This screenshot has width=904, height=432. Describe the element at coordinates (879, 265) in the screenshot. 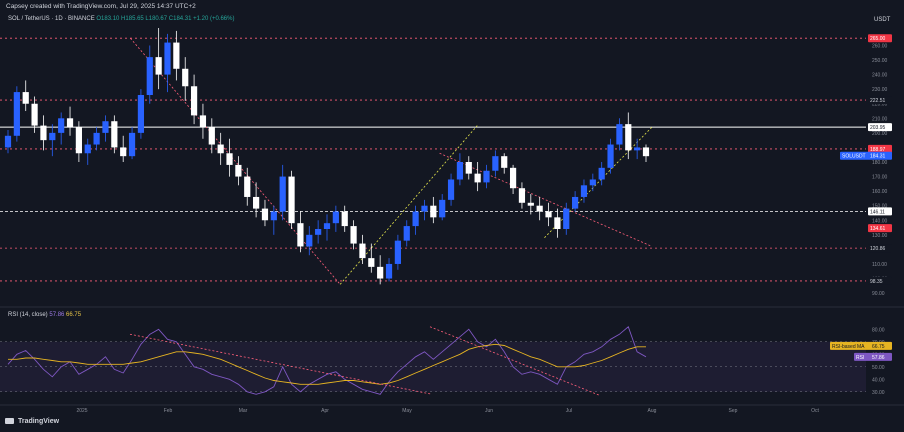

I see `price-axis-tick-2: 110.00` at that location.